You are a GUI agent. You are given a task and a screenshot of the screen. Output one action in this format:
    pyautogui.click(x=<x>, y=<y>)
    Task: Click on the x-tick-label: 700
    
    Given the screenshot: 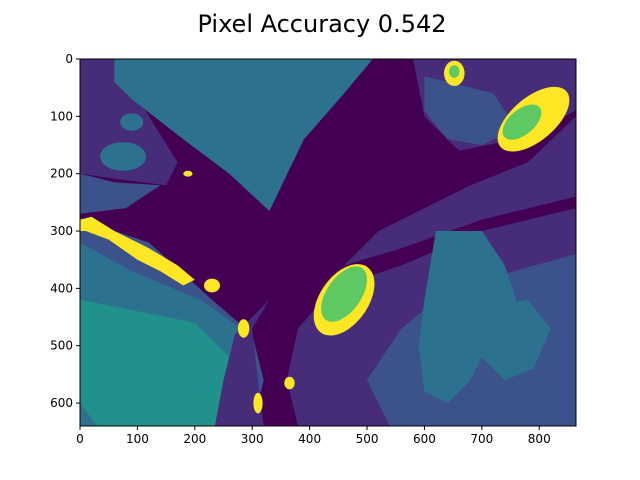 What is the action you would take?
    pyautogui.click(x=481, y=439)
    